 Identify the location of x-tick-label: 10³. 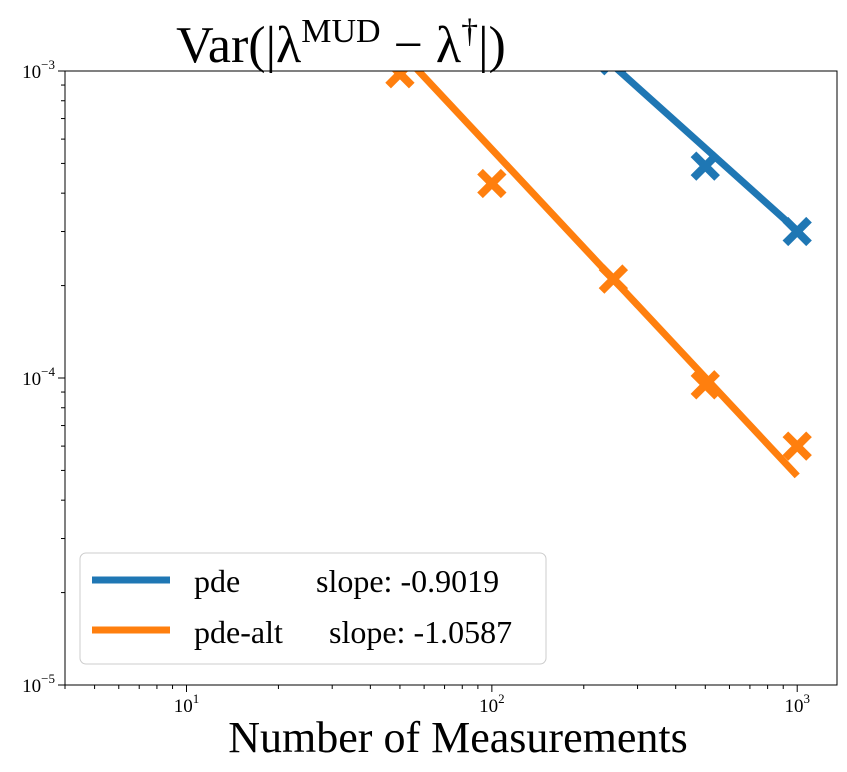
(797, 704).